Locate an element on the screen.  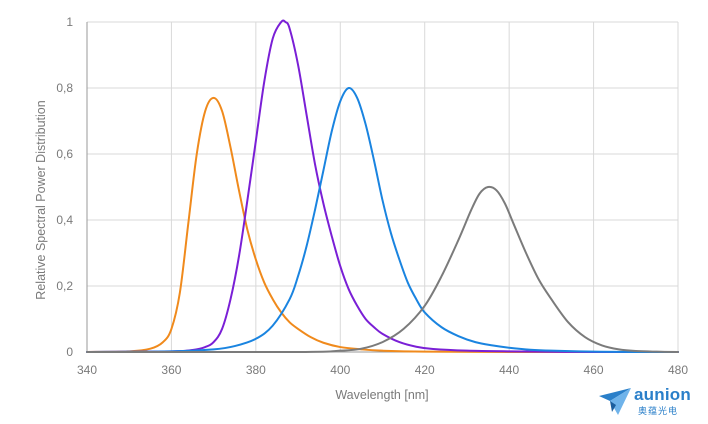
x-tick-label: 480 is located at coordinates (678, 370).